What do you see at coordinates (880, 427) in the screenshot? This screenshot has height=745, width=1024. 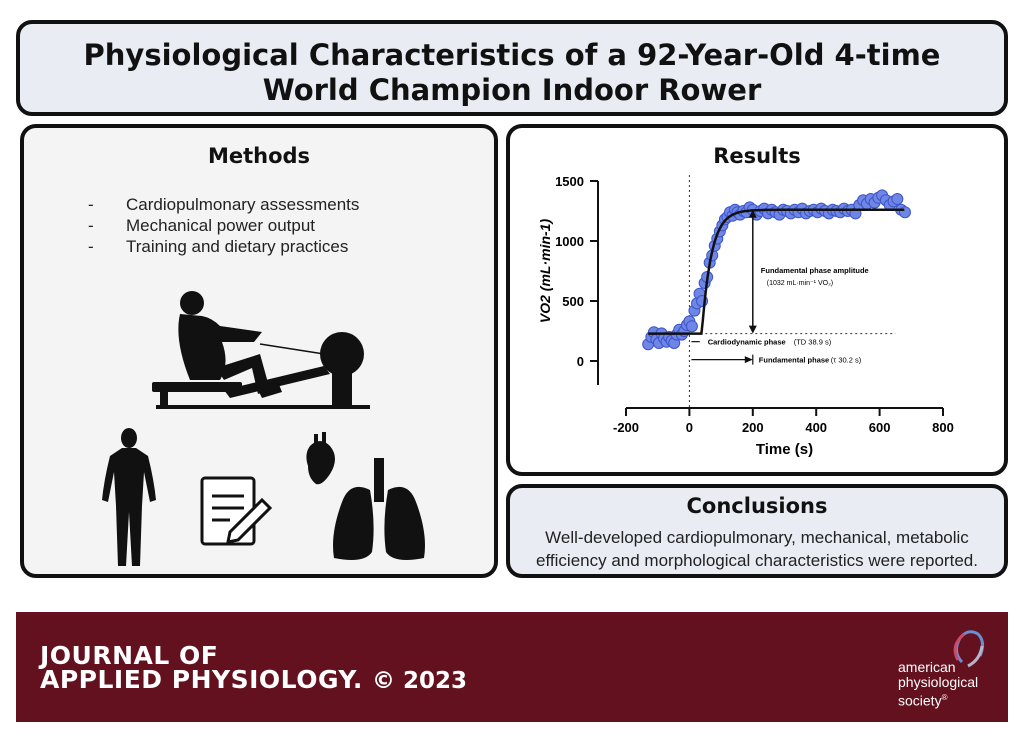 I see `x-tick-label: 600` at bounding box center [880, 427].